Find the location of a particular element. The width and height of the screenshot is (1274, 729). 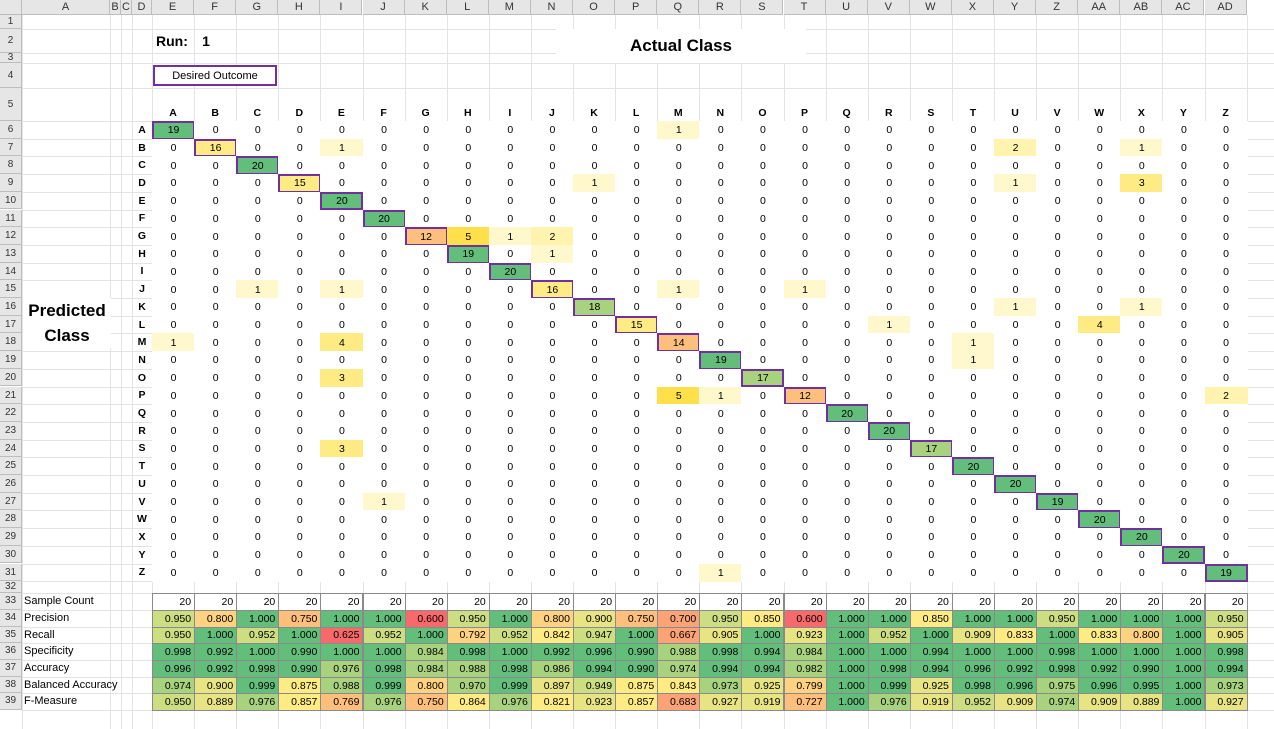

metric-cell: 0.900 is located at coordinates (595, 618).